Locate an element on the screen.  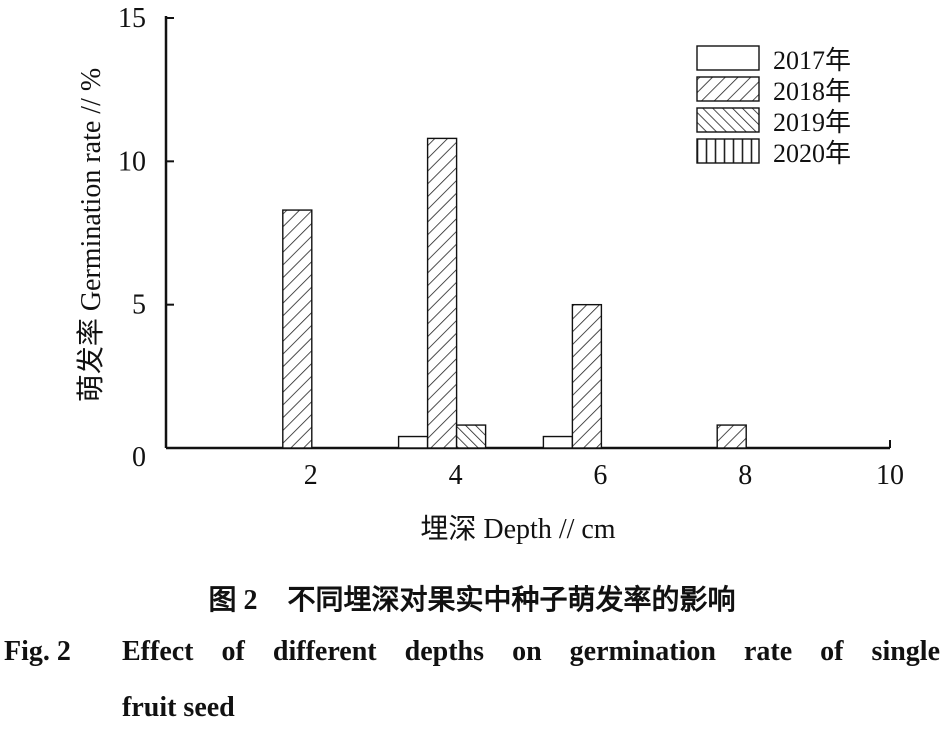
caption-cn-number: 图 2 is located at coordinates (233, 600).